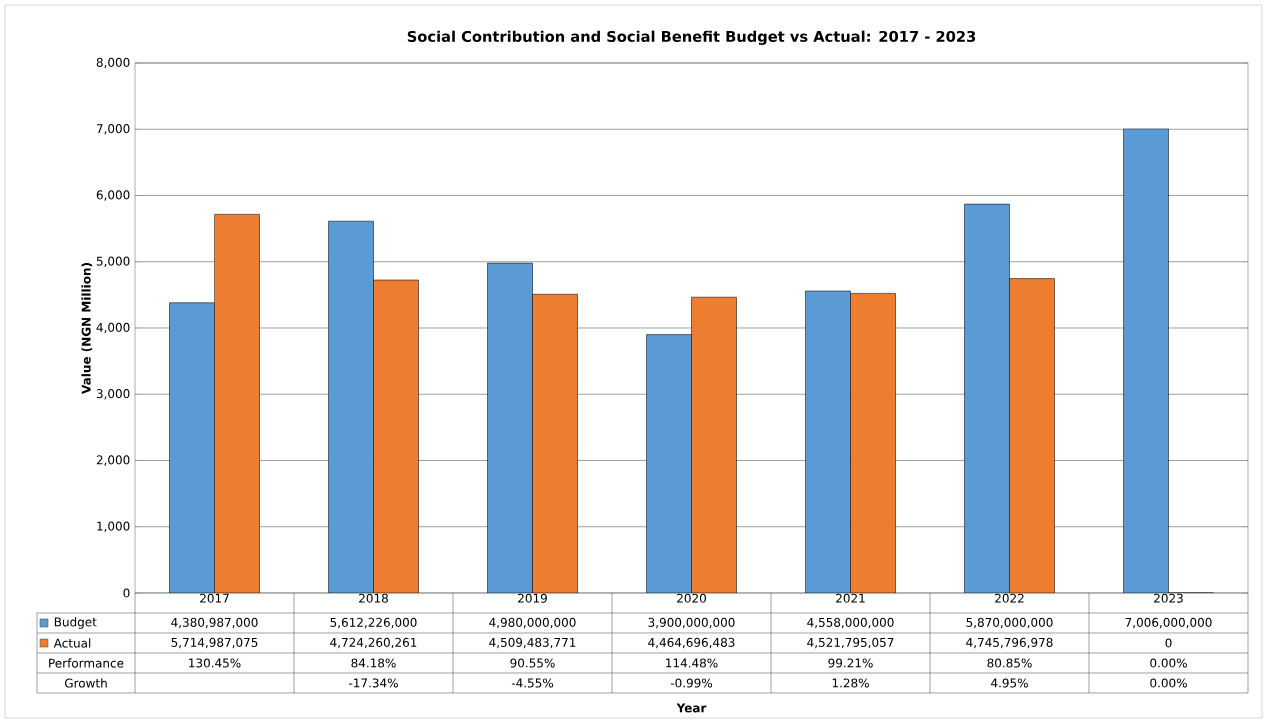 The width and height of the screenshot is (1268, 723). I want to click on text: 4,724,260,261, so click(373, 643).